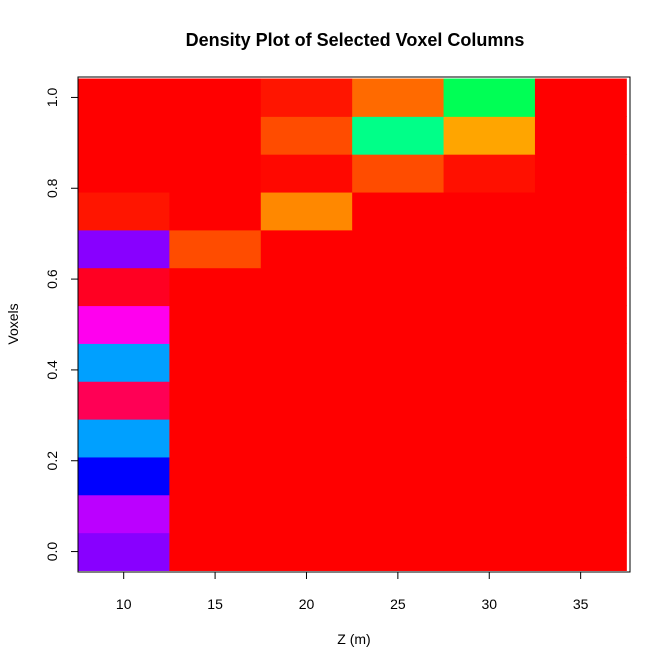  What do you see at coordinates (352, 592) in the screenshot?
I see `x-axis: 10 15 20 25 30 35` at bounding box center [352, 592].